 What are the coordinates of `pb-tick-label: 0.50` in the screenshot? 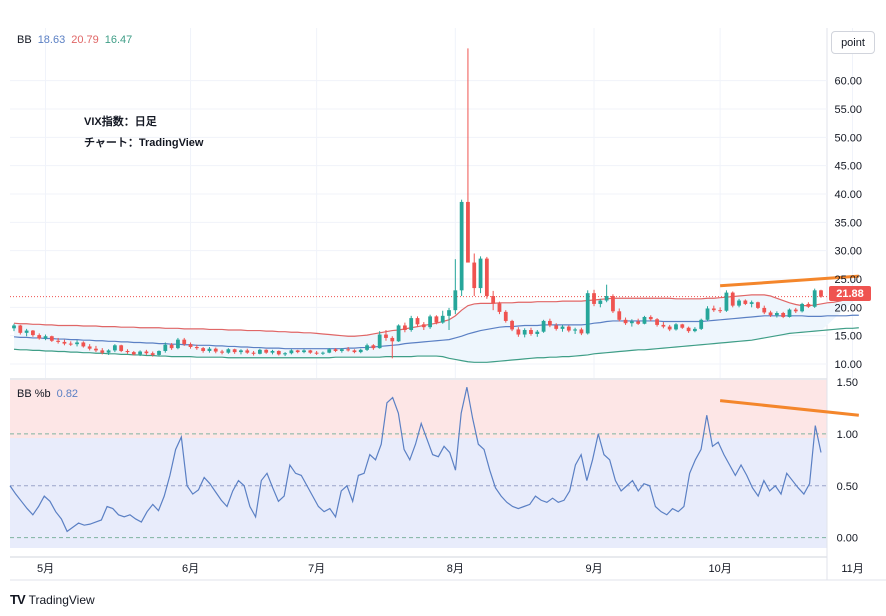 It's located at (847, 487).